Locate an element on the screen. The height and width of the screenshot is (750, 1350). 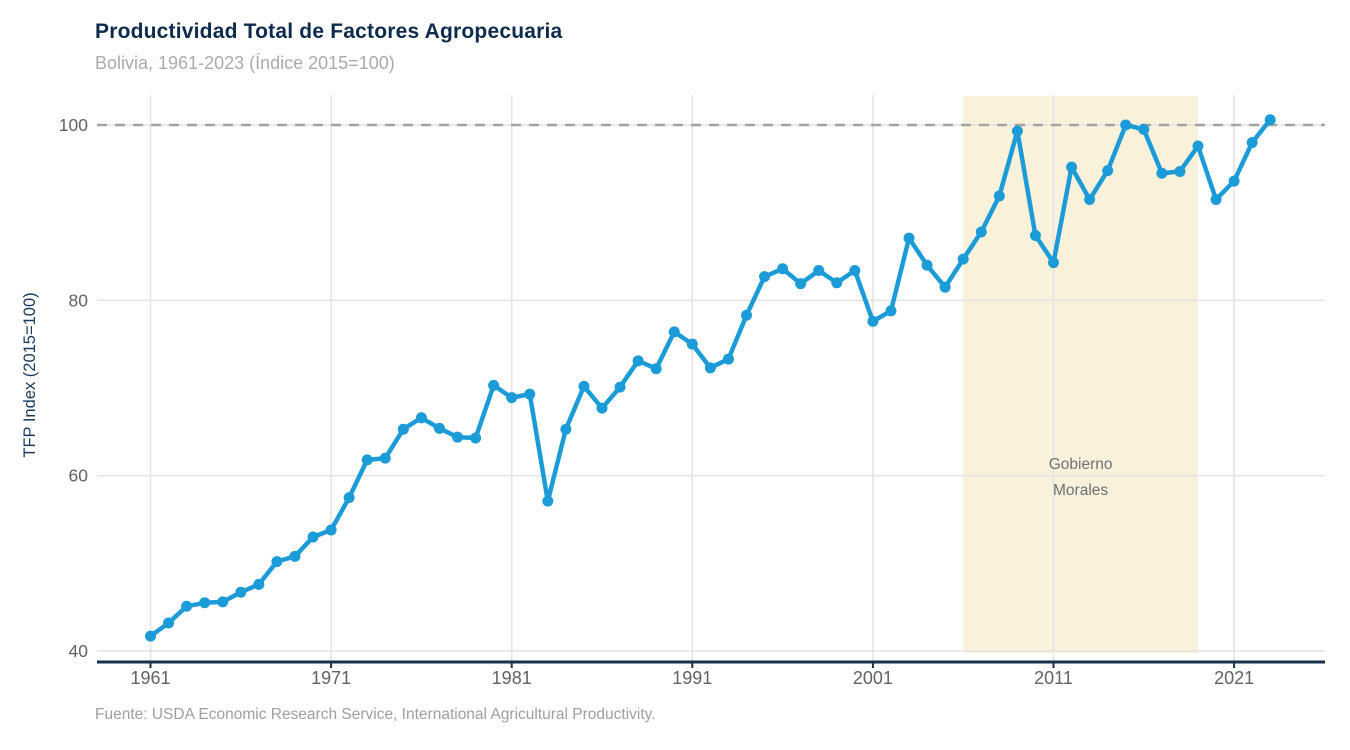
y-tick-label: 80 is located at coordinates (79, 300).